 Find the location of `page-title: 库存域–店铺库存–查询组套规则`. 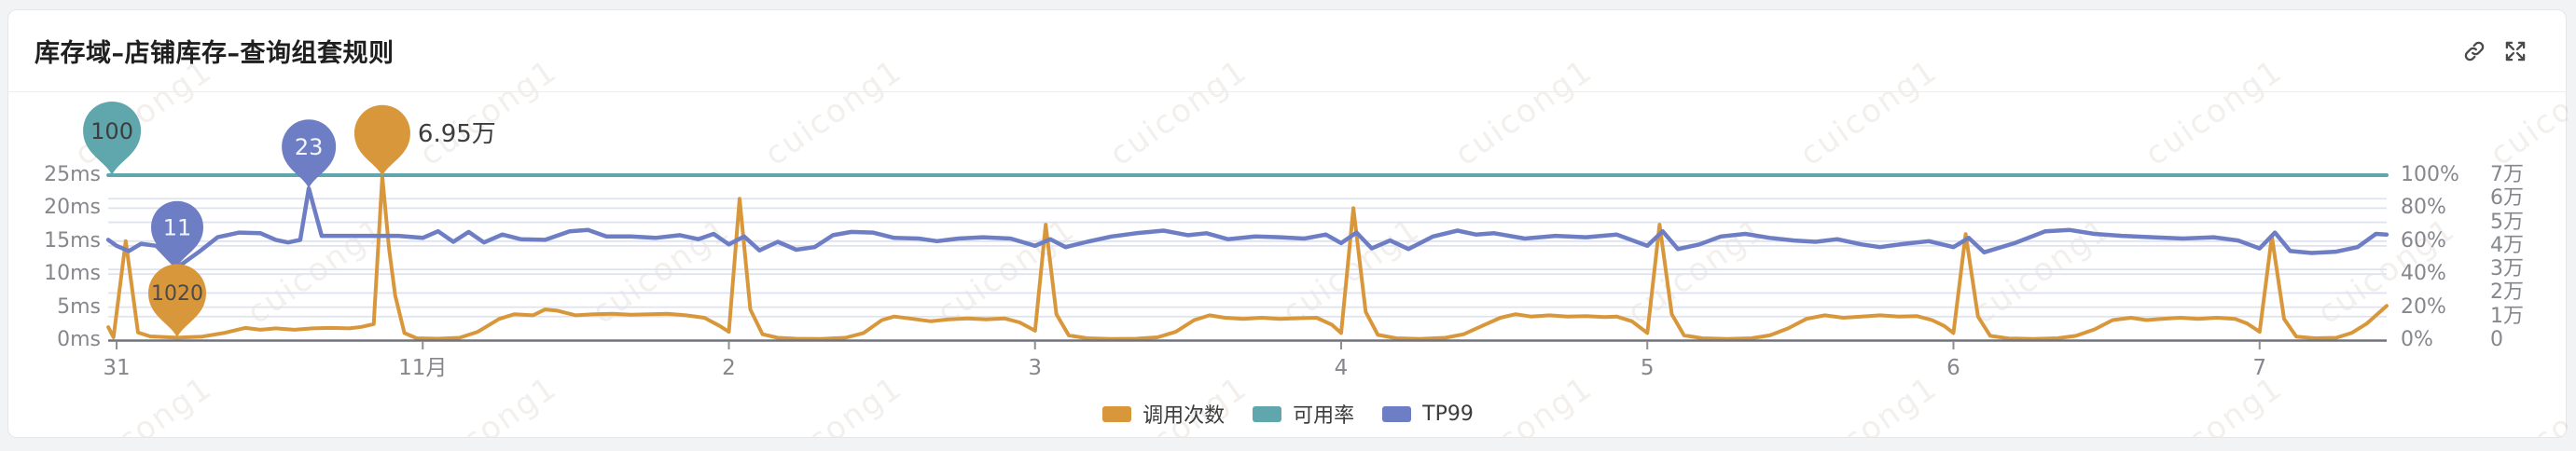

page-title: 库存域–店铺库存–查询组套规则 is located at coordinates (215, 53).